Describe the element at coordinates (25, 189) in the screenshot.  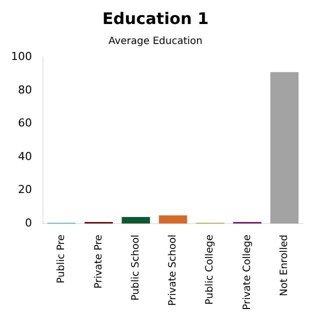
I see `y-tick-label: 20` at that location.